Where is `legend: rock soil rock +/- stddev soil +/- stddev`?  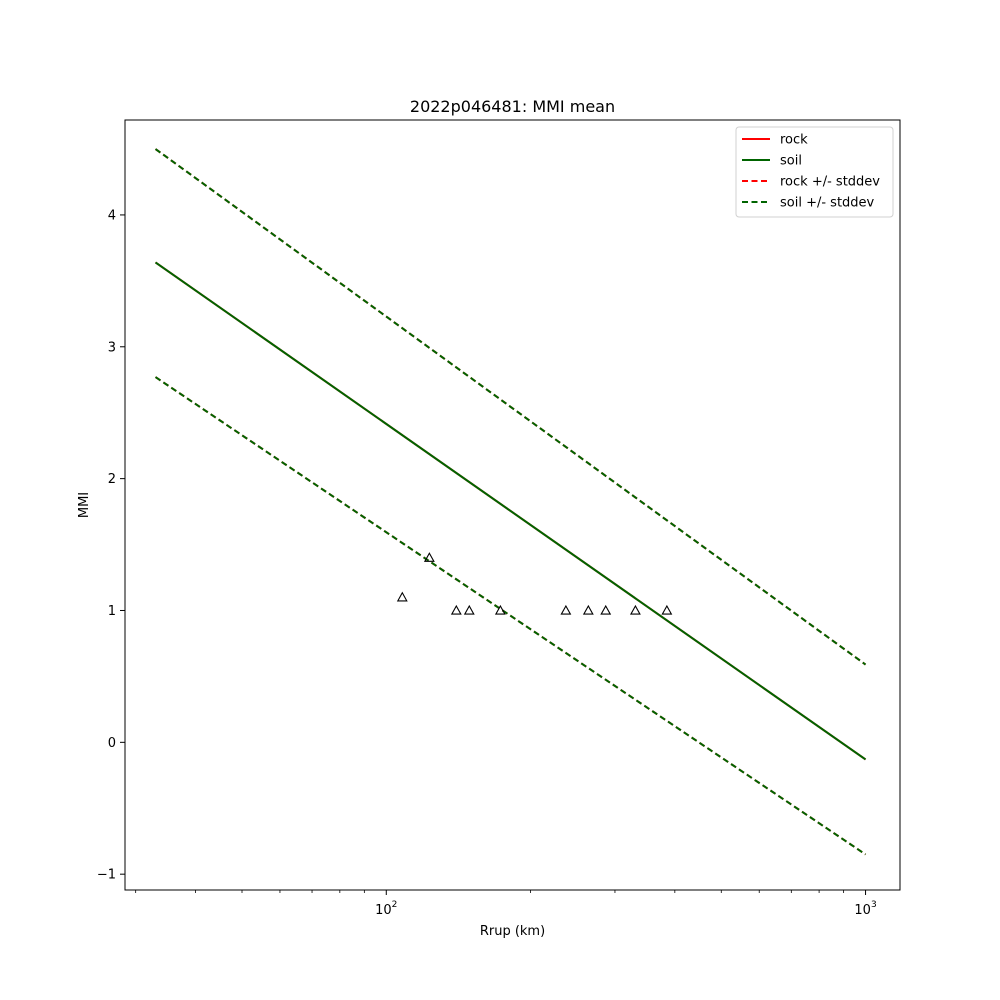
legend: rock soil rock +/- stddev soil +/- stddev is located at coordinates (814, 172).